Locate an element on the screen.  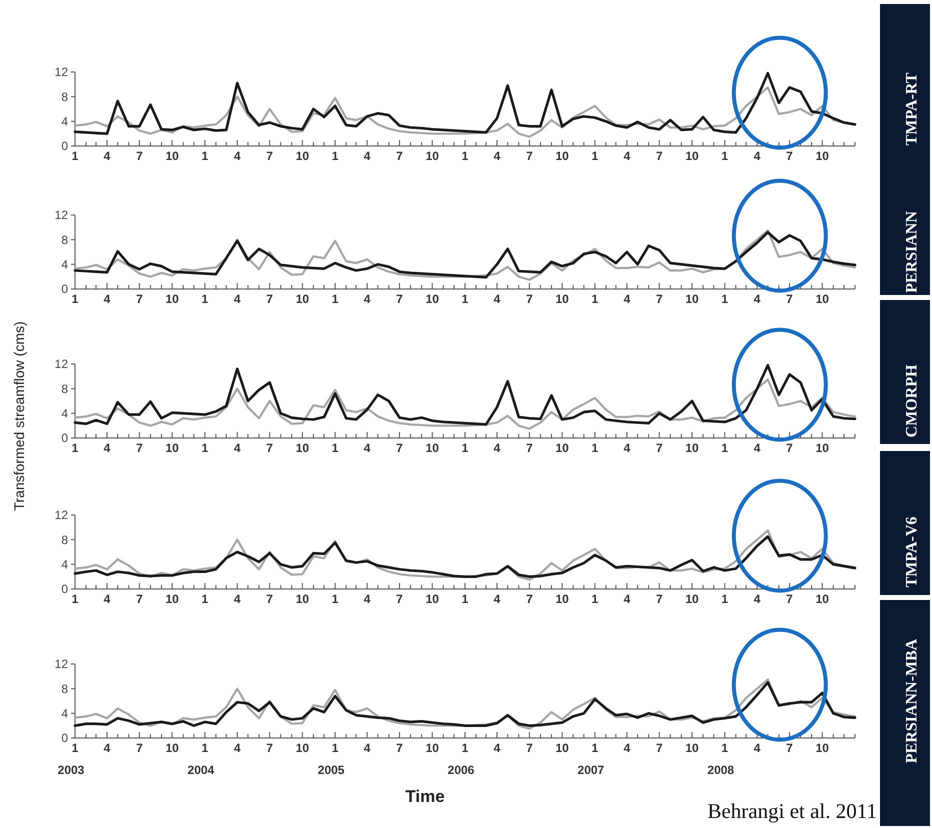
x-tick-label: 1 2006 is located at coordinates (461, 759).